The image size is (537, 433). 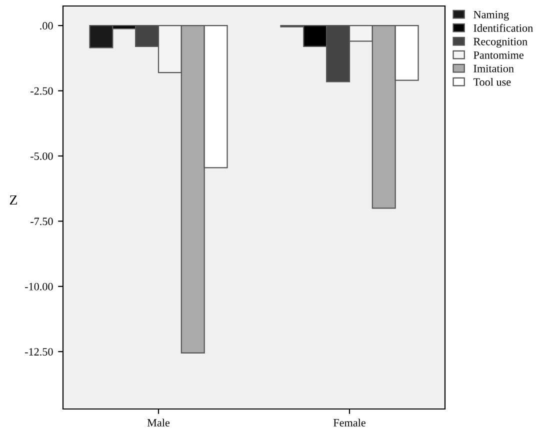 What do you see at coordinates (41, 91) in the screenshot?
I see `y-tick-label: -2.50` at bounding box center [41, 91].